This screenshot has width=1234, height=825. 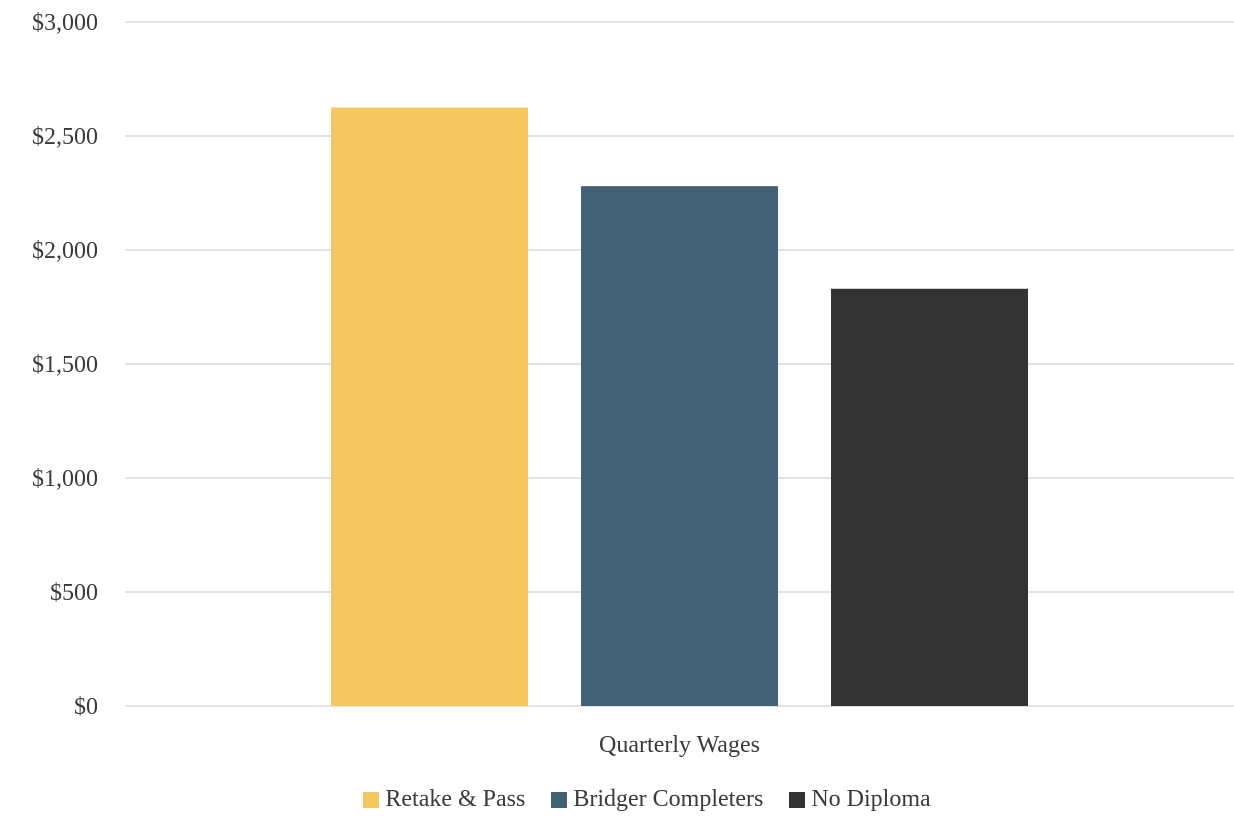 What do you see at coordinates (679, 745) in the screenshot?
I see `x-category-label: Quarterly Wages` at bounding box center [679, 745].